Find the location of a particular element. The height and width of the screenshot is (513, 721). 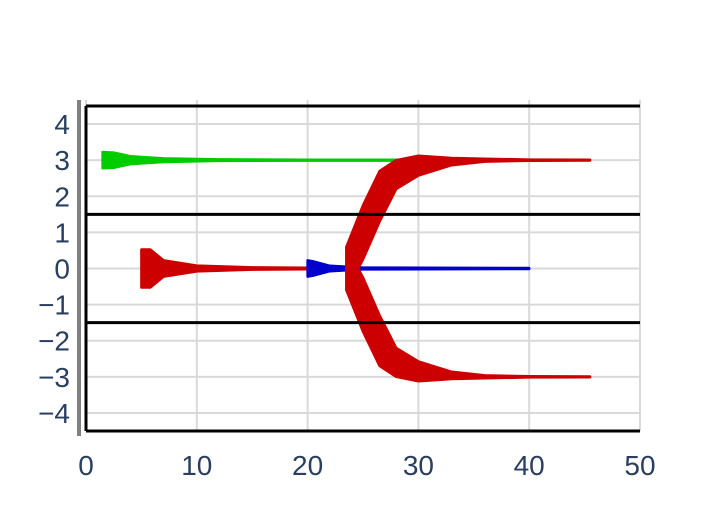

y-tick-label: −1 is located at coordinates (54, 305).